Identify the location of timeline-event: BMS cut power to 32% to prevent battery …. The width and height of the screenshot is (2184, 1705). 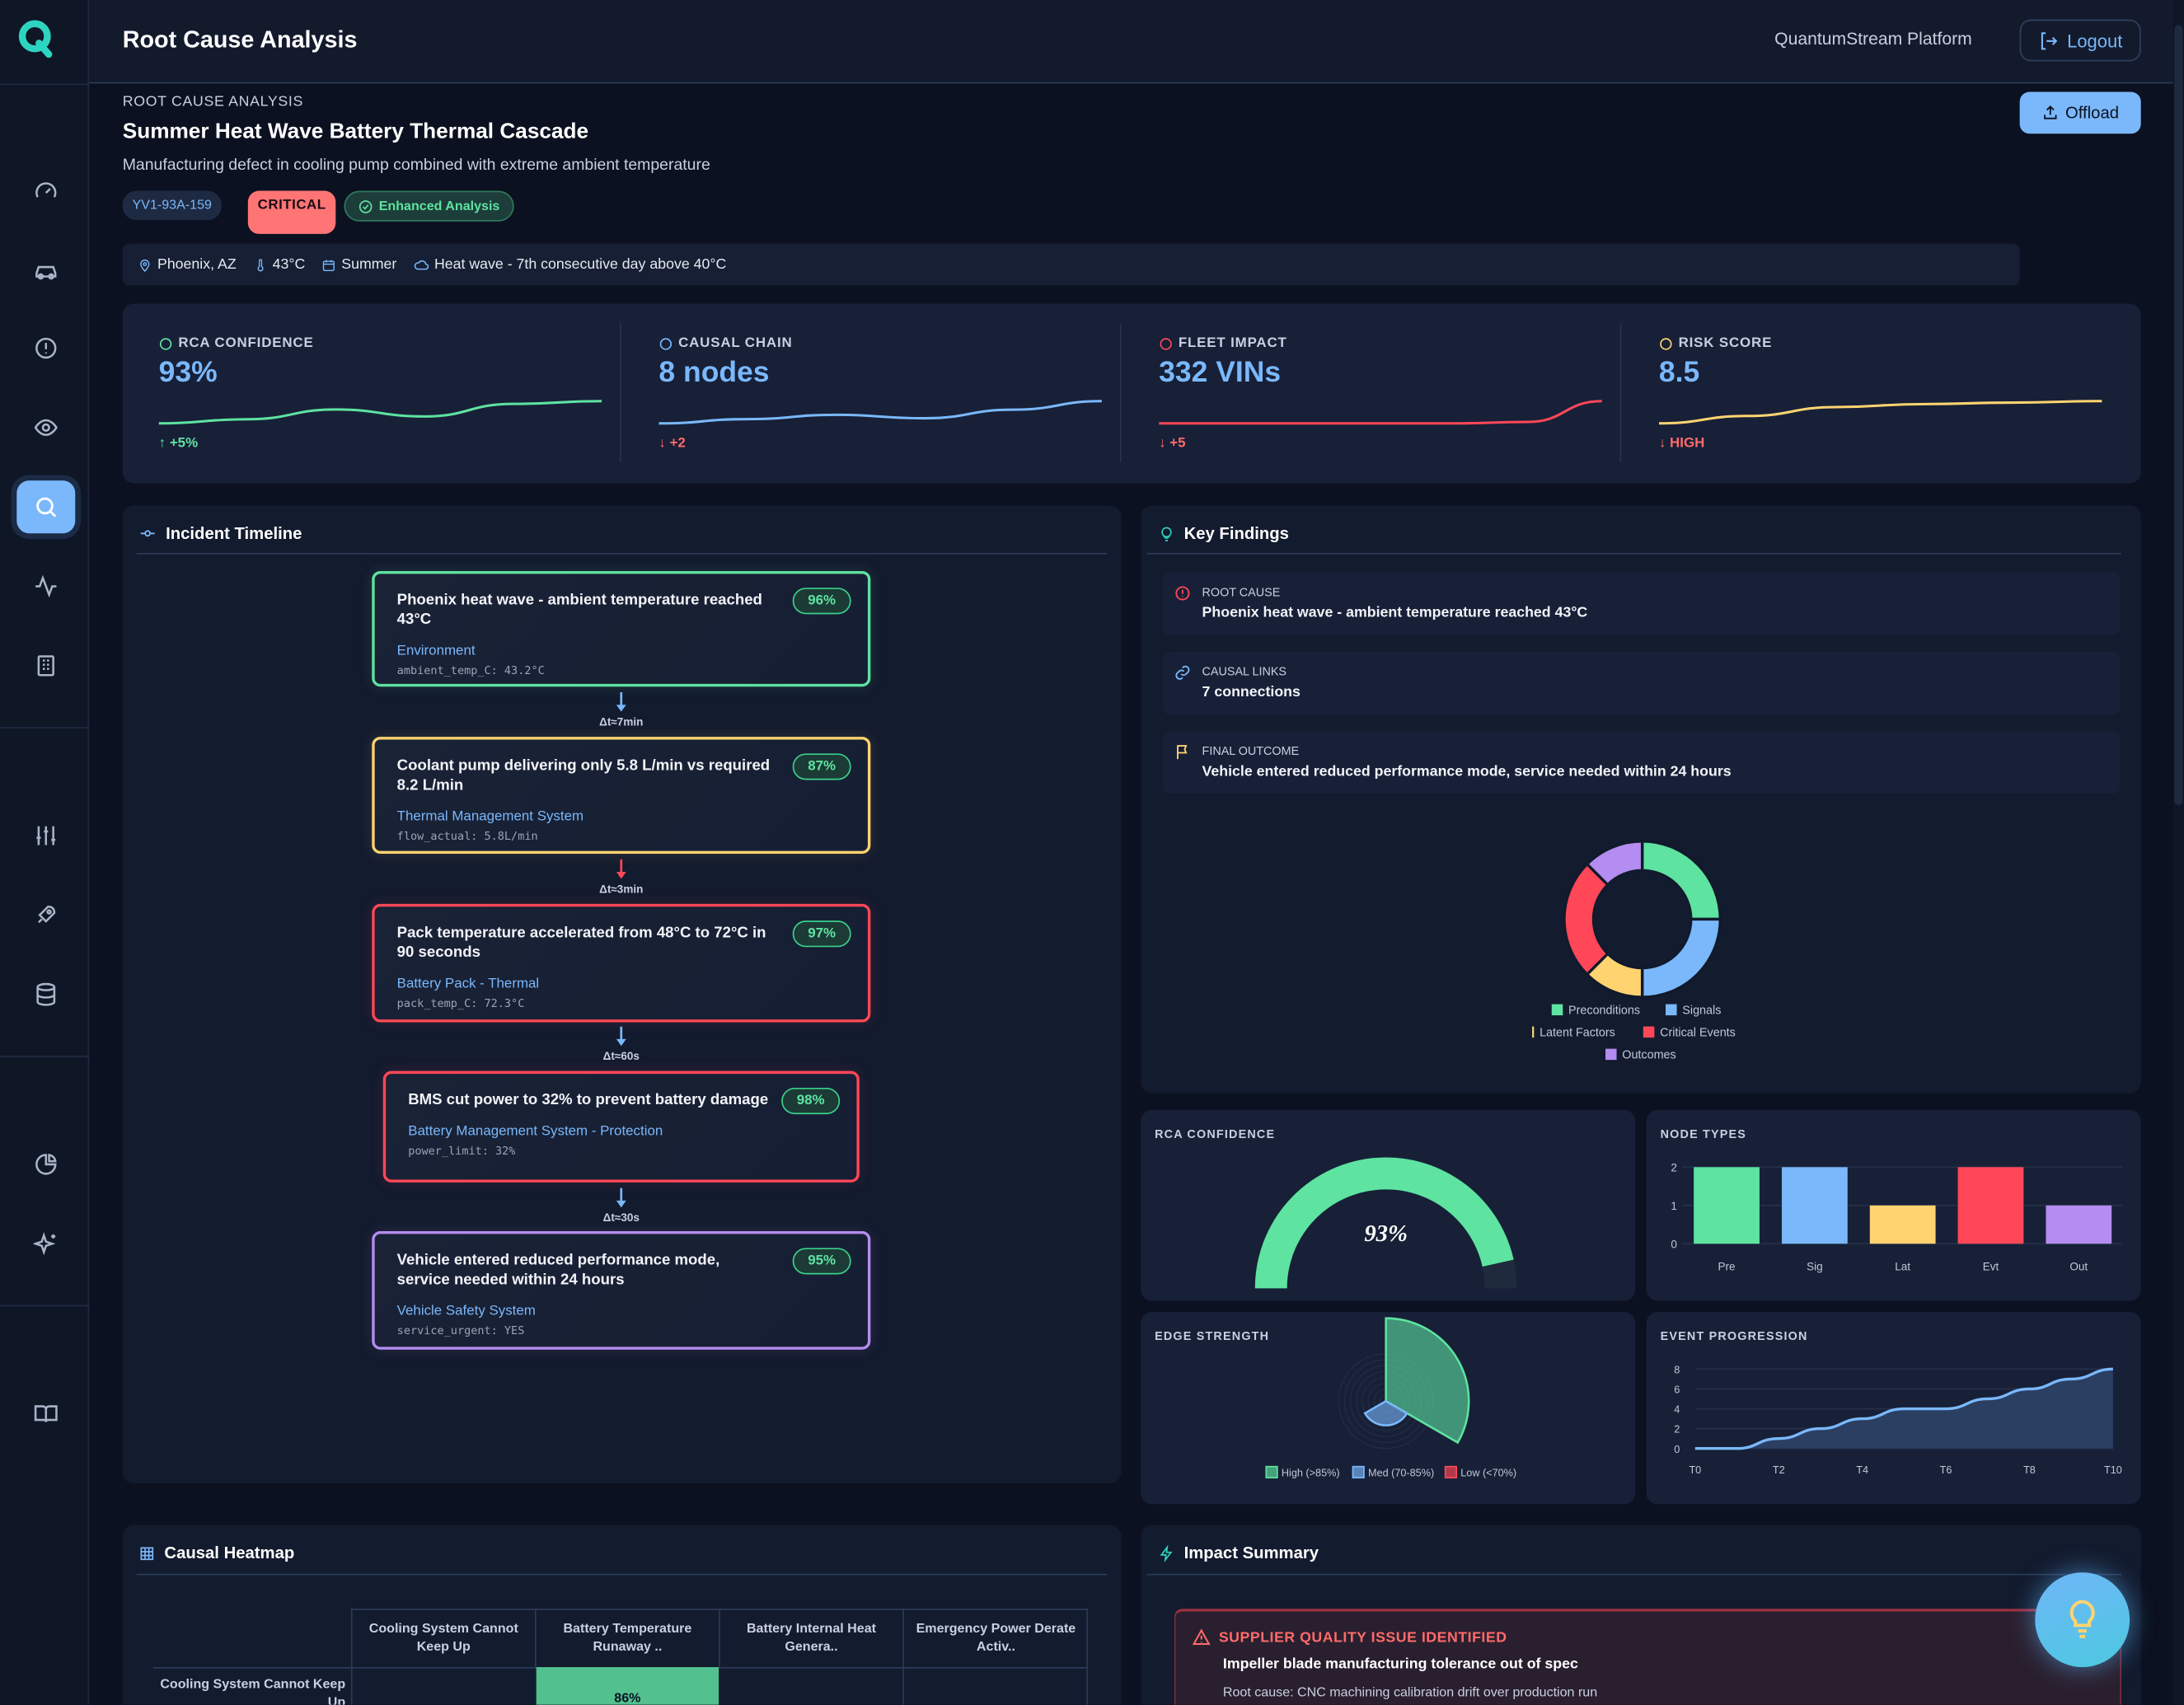
(621, 1127).